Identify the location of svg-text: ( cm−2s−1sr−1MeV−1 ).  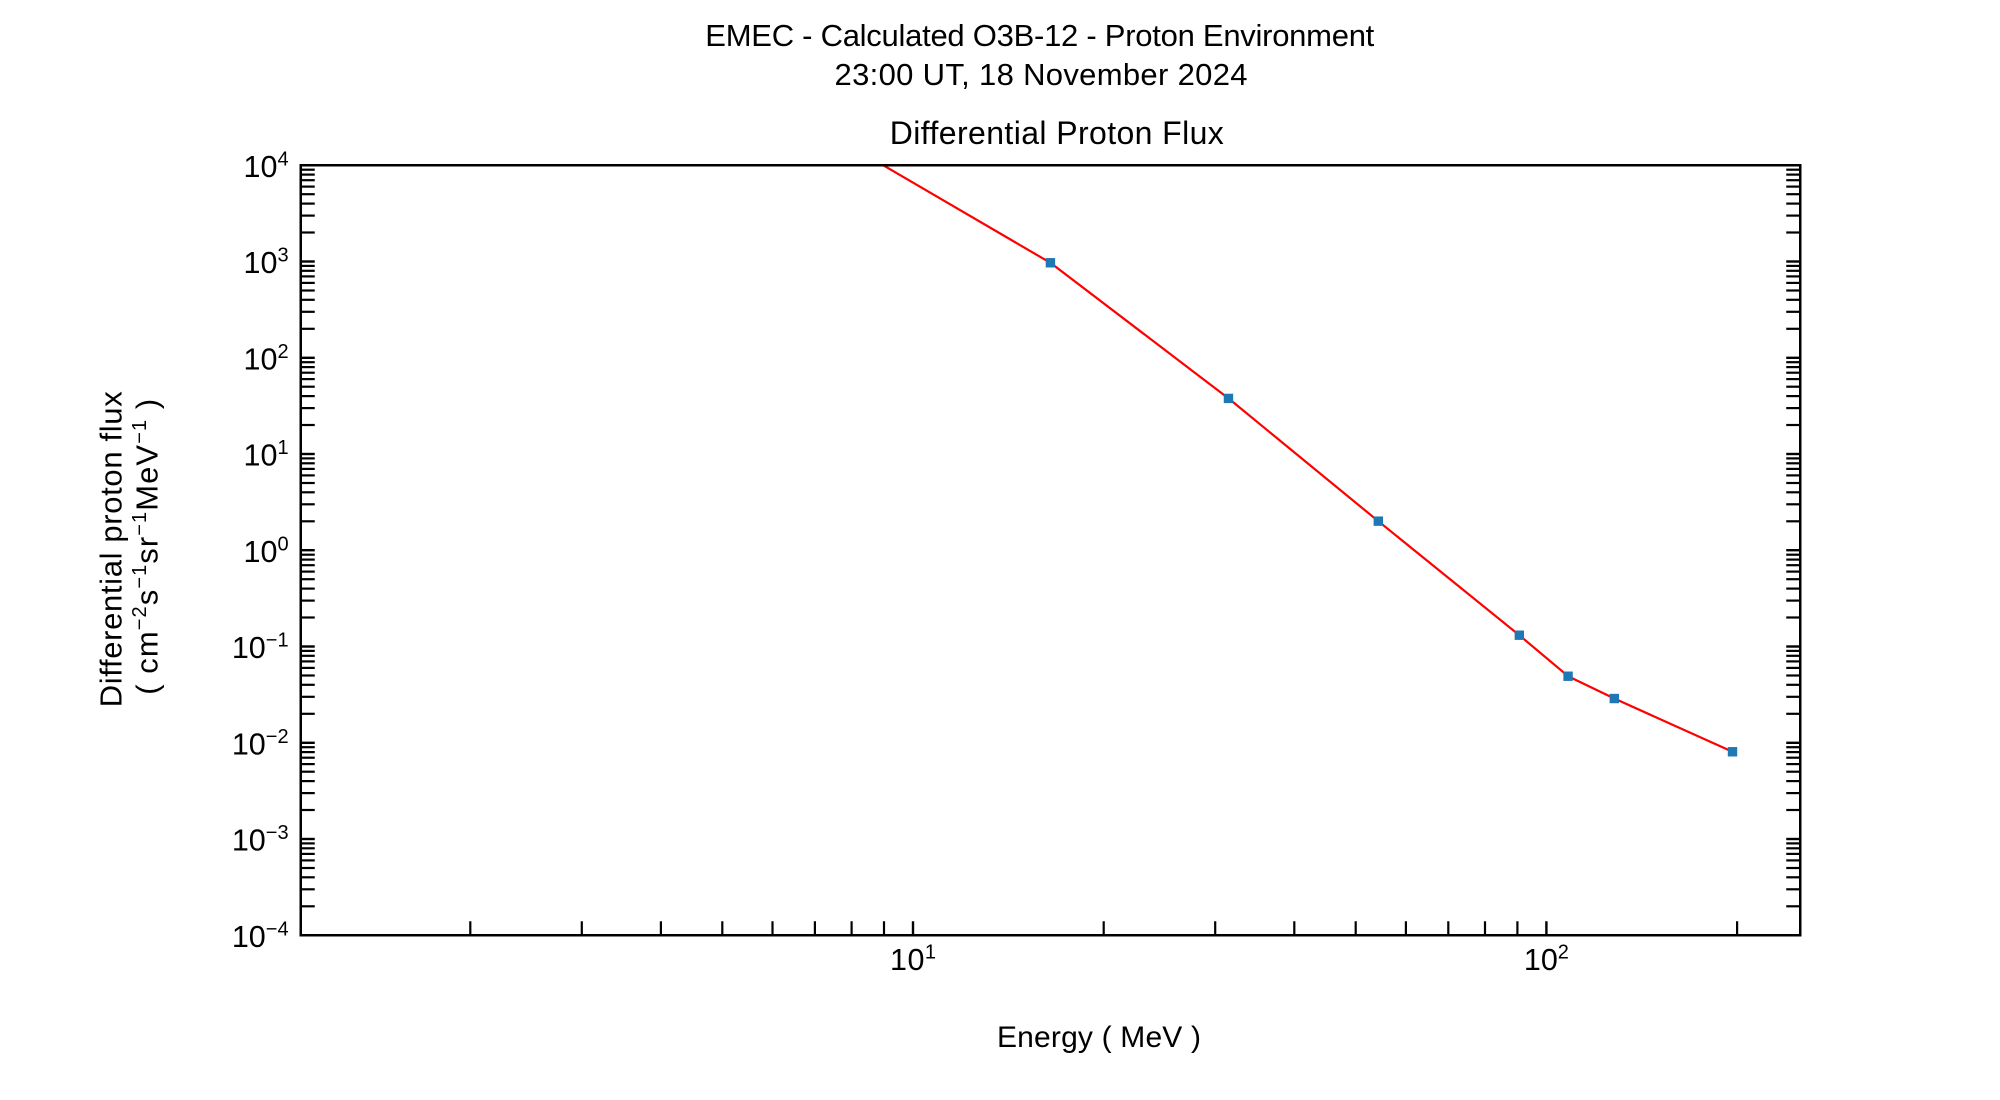
(147, 547).